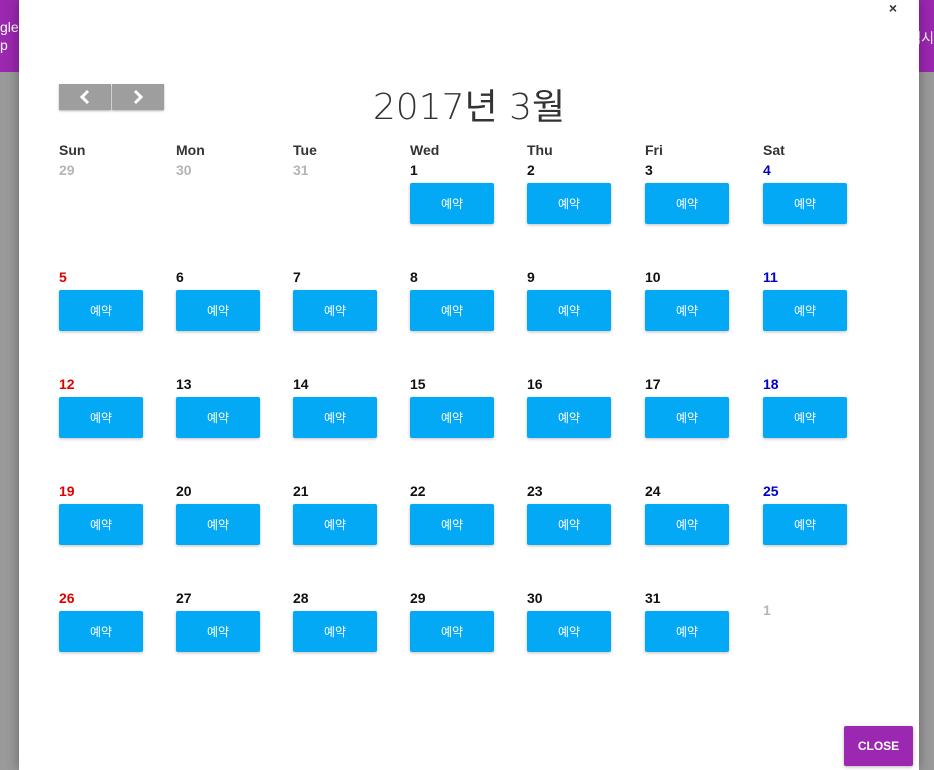 This screenshot has height=770, width=934. I want to click on day-number: 5, so click(63, 277).